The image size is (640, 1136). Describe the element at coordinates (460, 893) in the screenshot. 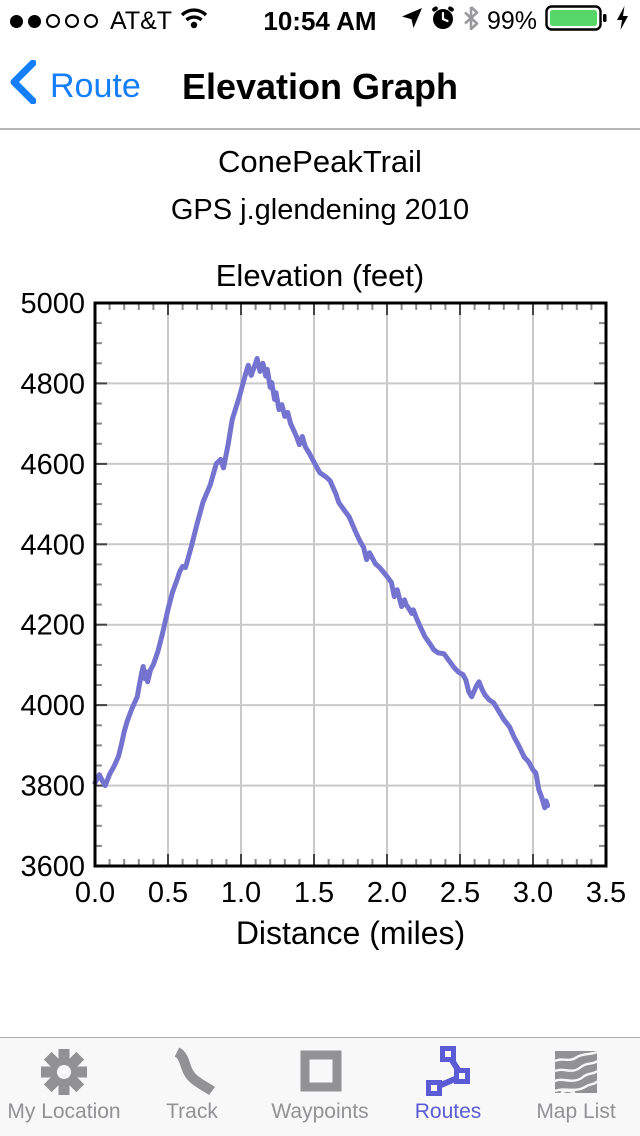

I see `svg-text: 2.5` at that location.